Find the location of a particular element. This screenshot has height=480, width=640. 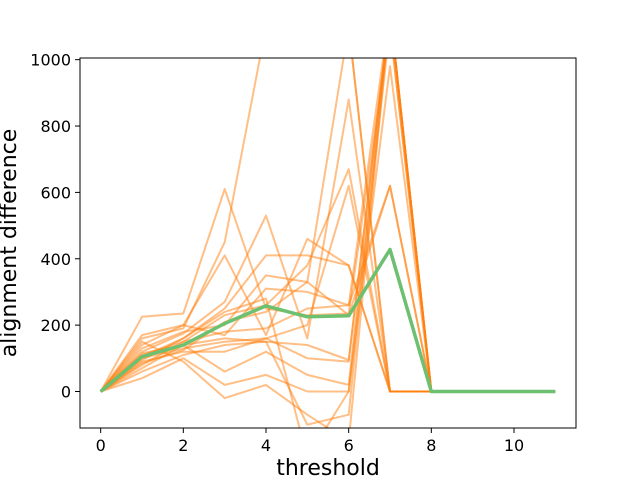

x-axis: 0 2 4 6 8 10 is located at coordinates (310, 441).